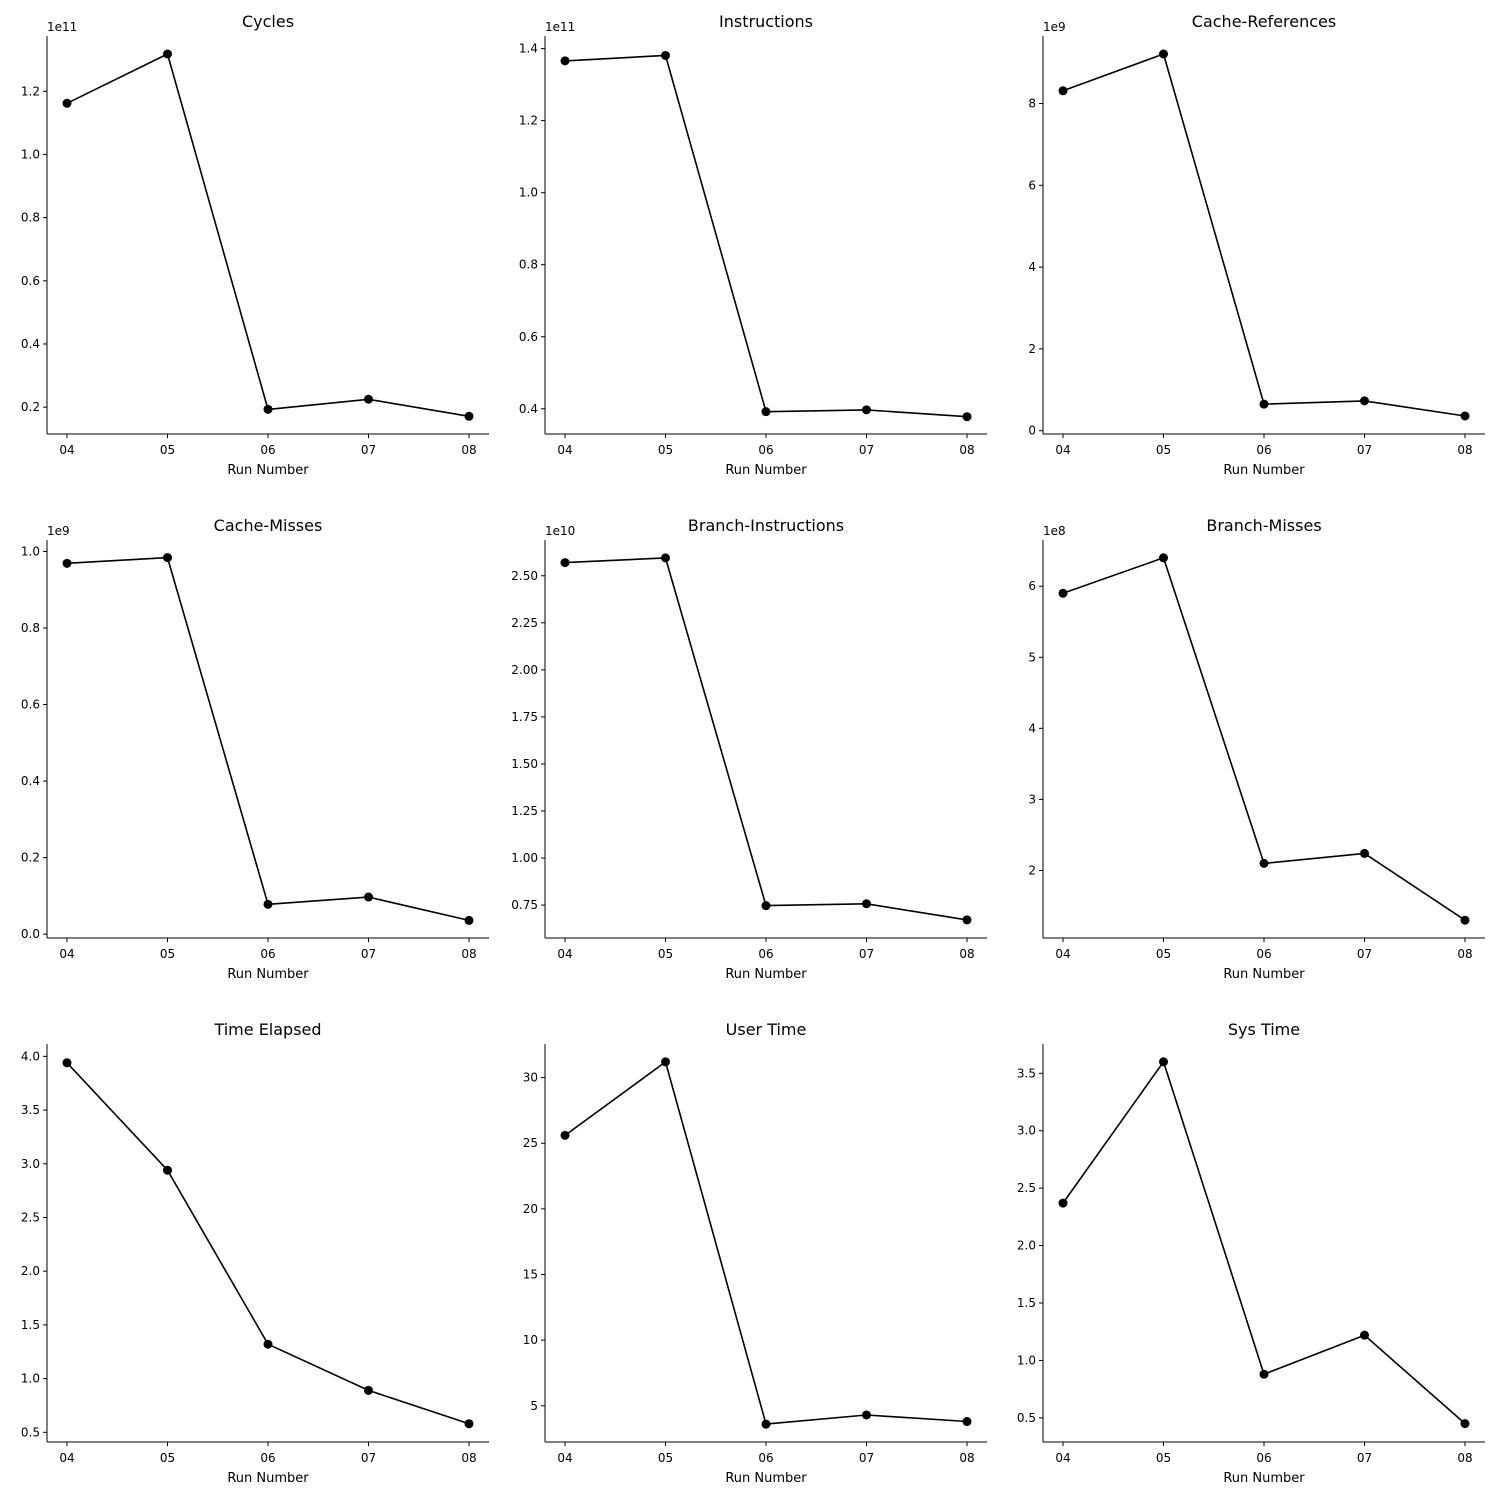 The image size is (1500, 1500). I want to click on y-tick-label: 0.5, so click(30, 1432).